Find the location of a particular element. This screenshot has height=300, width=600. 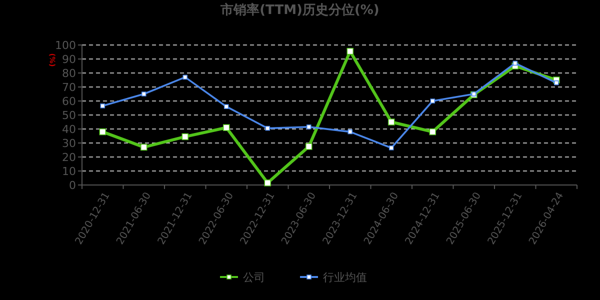

y-tick-label: 10 is located at coordinates (69, 171).